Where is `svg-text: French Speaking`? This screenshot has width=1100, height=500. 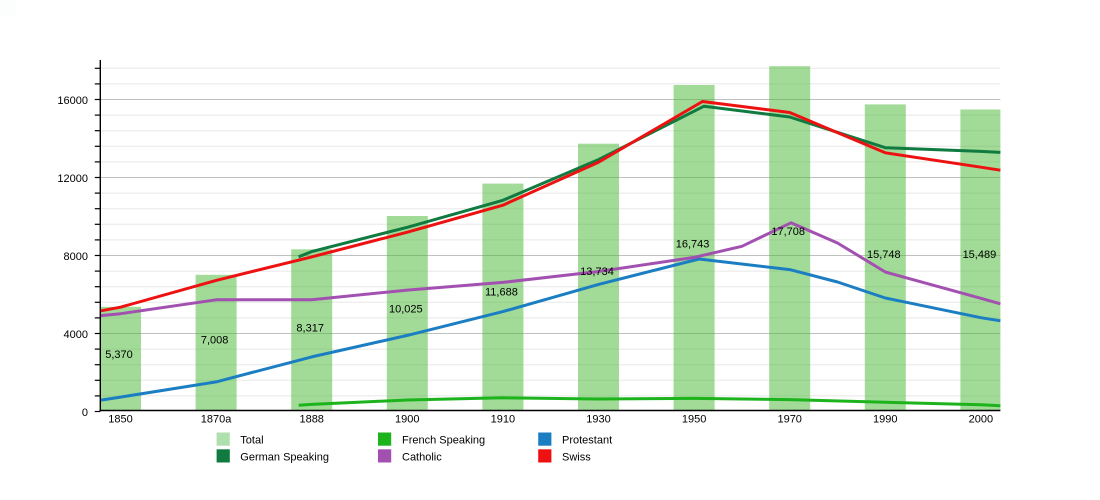
svg-text: French Speaking is located at coordinates (443, 441).